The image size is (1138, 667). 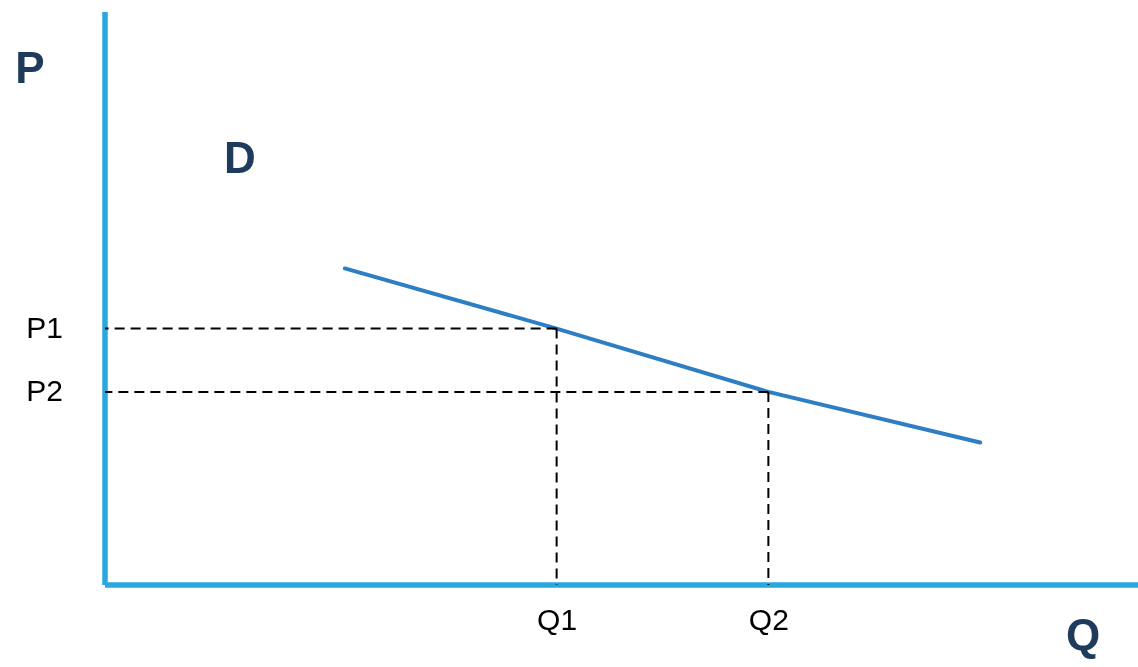 I want to click on y-axis-title: P, so click(x=30, y=67).